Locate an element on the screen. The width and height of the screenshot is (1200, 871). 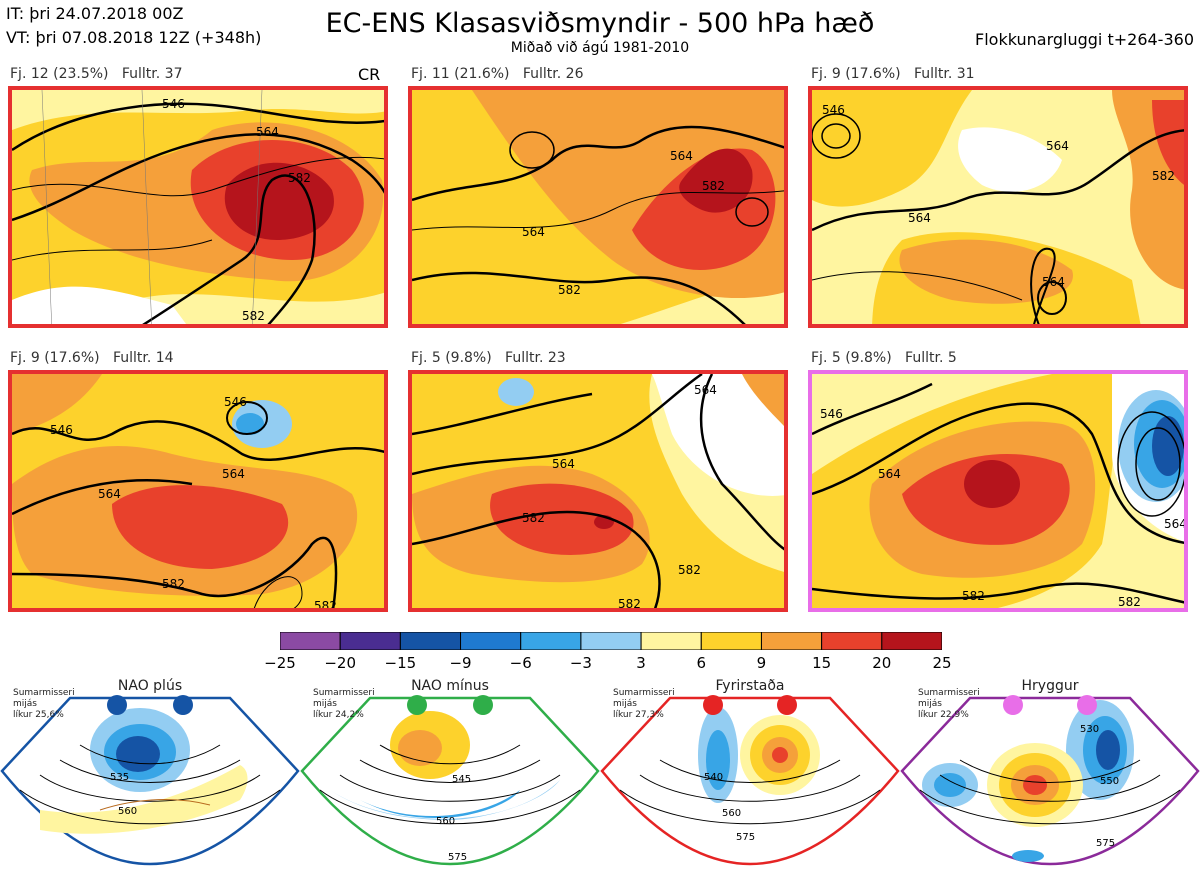
page-title: EC-ENS Klasasviðsmyndir - 500 hPa hæð is located at coordinates (600, 23).